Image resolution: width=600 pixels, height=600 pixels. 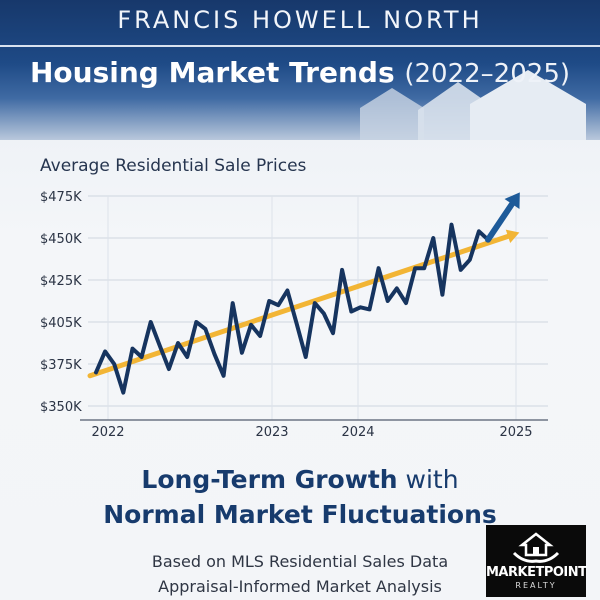 I want to click on logo-brand: MARKETPOINT, so click(x=536, y=572).